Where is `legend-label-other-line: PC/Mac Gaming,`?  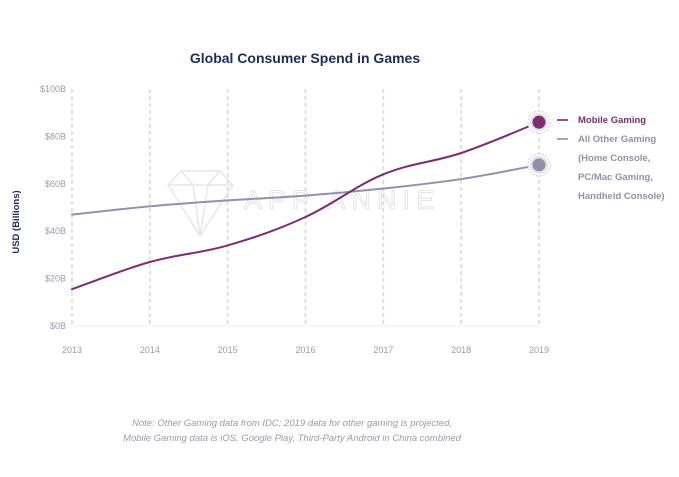
legend-label-other-line: PC/Mac Gaming, is located at coordinates (615, 177).